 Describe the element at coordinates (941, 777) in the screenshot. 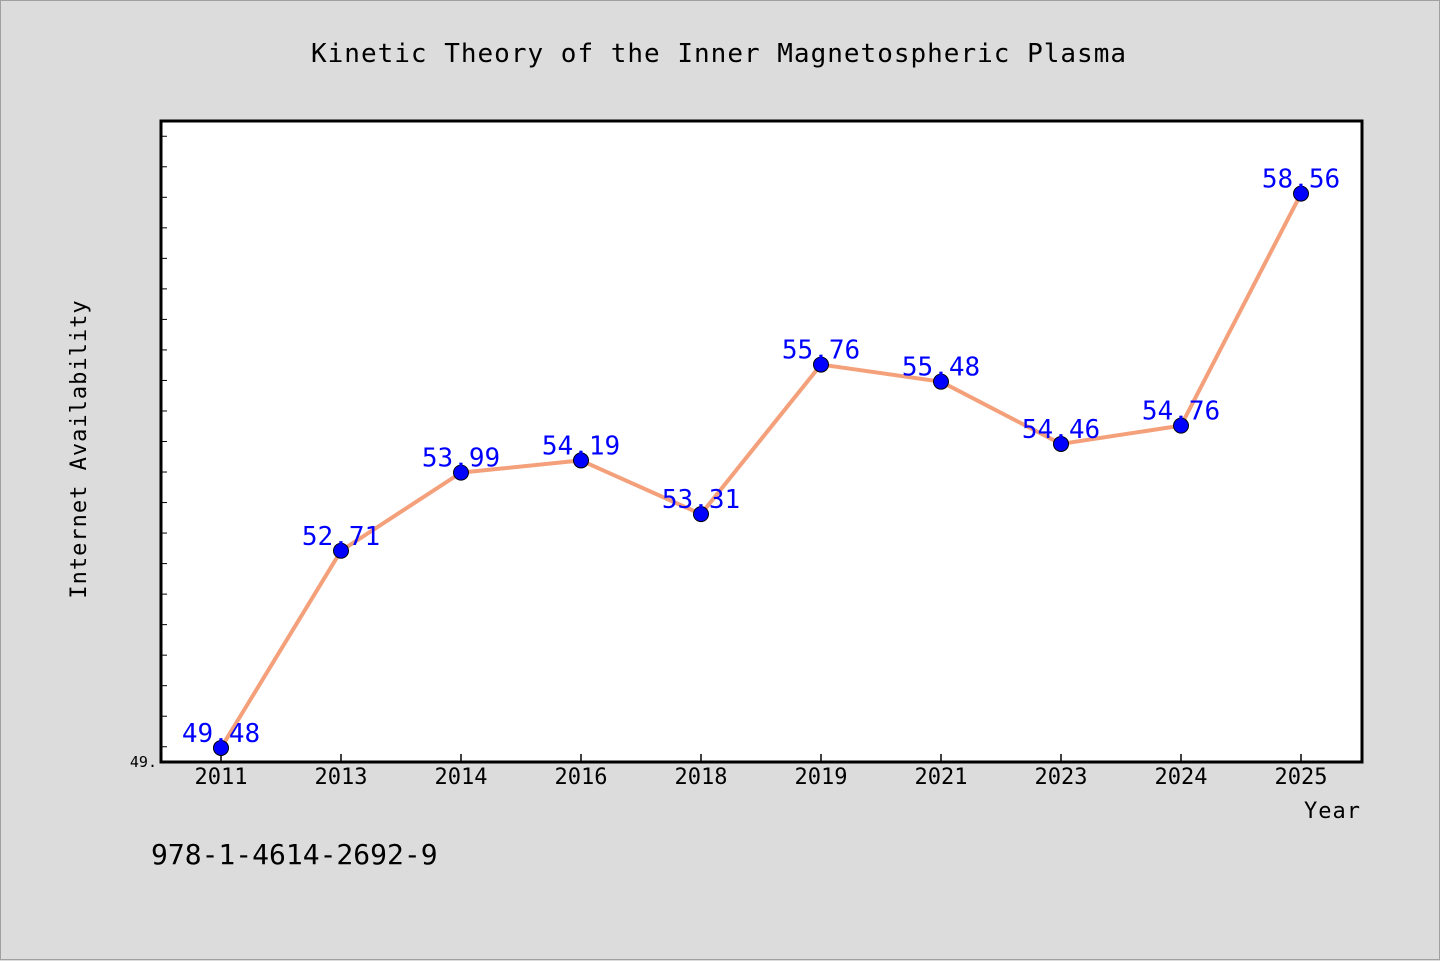

I see `x-tick-label: 2021` at that location.